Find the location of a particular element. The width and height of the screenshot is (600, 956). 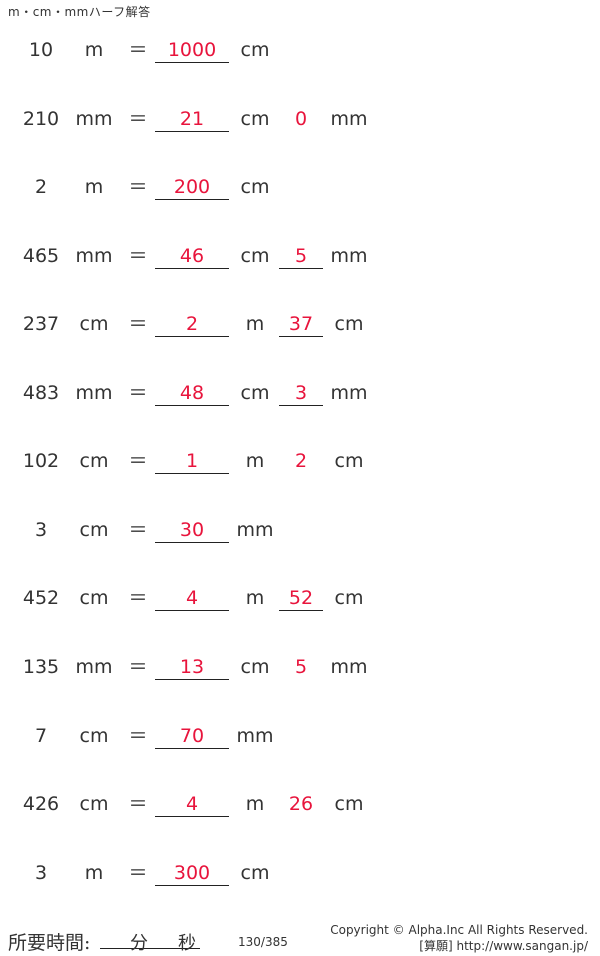

answer-2: 37 is located at coordinates (301, 323).